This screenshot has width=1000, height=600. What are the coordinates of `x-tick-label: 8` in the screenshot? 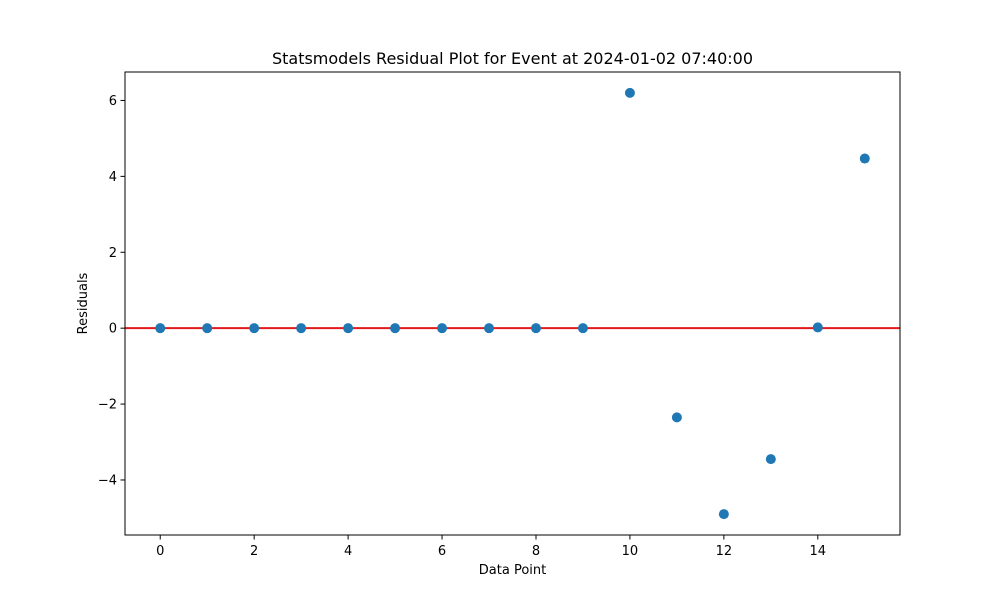 It's located at (536, 551).